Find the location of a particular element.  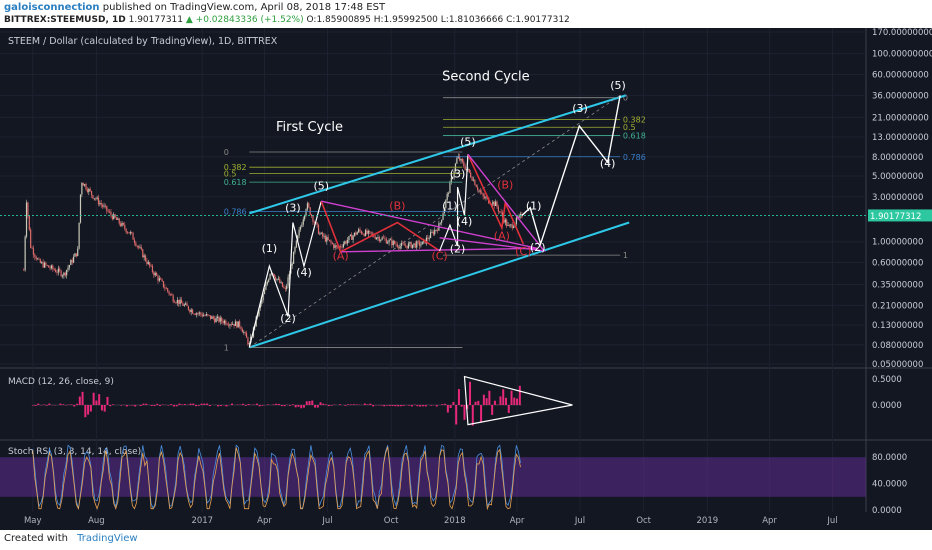

x-tick-label: Oct is located at coordinates (391, 521).